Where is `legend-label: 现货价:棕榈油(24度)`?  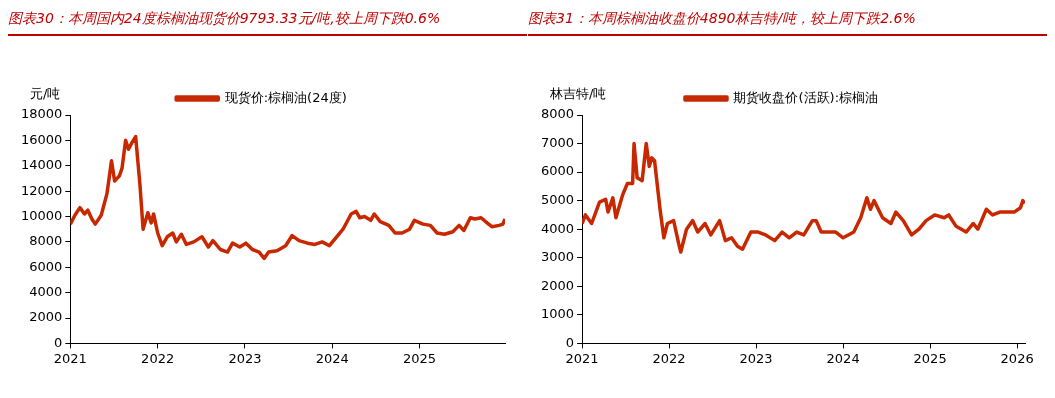 legend-label: 现货价:棕榈油(24度) is located at coordinates (285, 97).